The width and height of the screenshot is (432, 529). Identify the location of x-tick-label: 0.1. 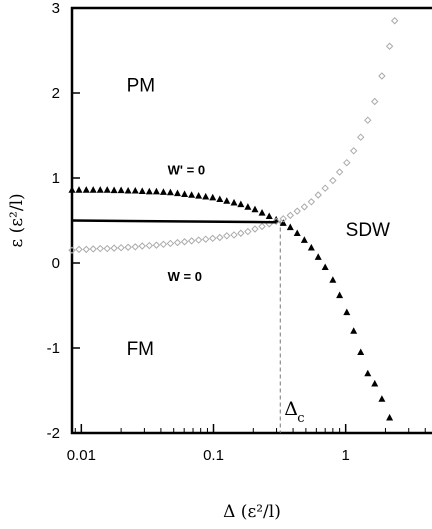
(213, 455).